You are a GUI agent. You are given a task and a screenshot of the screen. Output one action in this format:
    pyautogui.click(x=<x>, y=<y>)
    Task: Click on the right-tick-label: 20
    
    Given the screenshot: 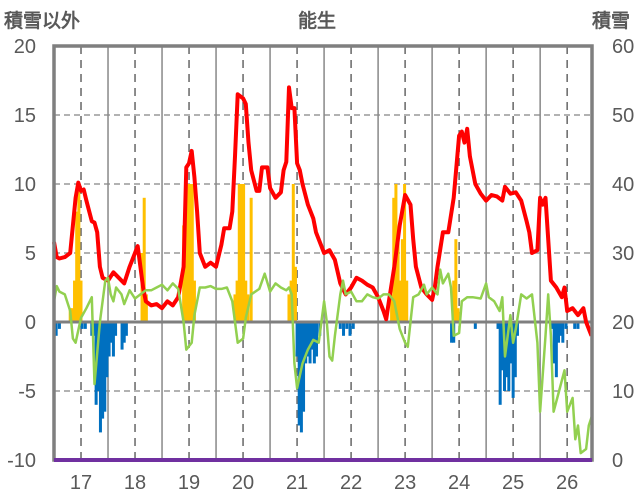 What is the action you would take?
    pyautogui.click(x=623, y=323)
    